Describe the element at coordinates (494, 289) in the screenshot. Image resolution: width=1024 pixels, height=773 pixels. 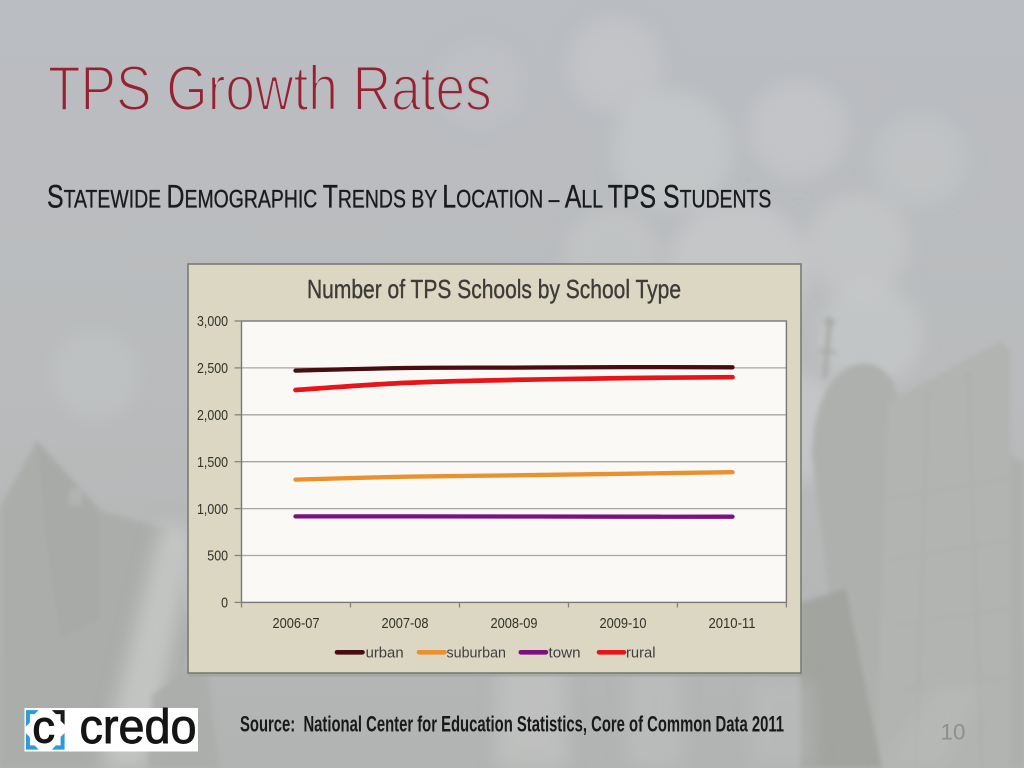
I see `svg-text:Number of TPS Schools by Schoo: Number of TPS Schools by School Type` at that location.